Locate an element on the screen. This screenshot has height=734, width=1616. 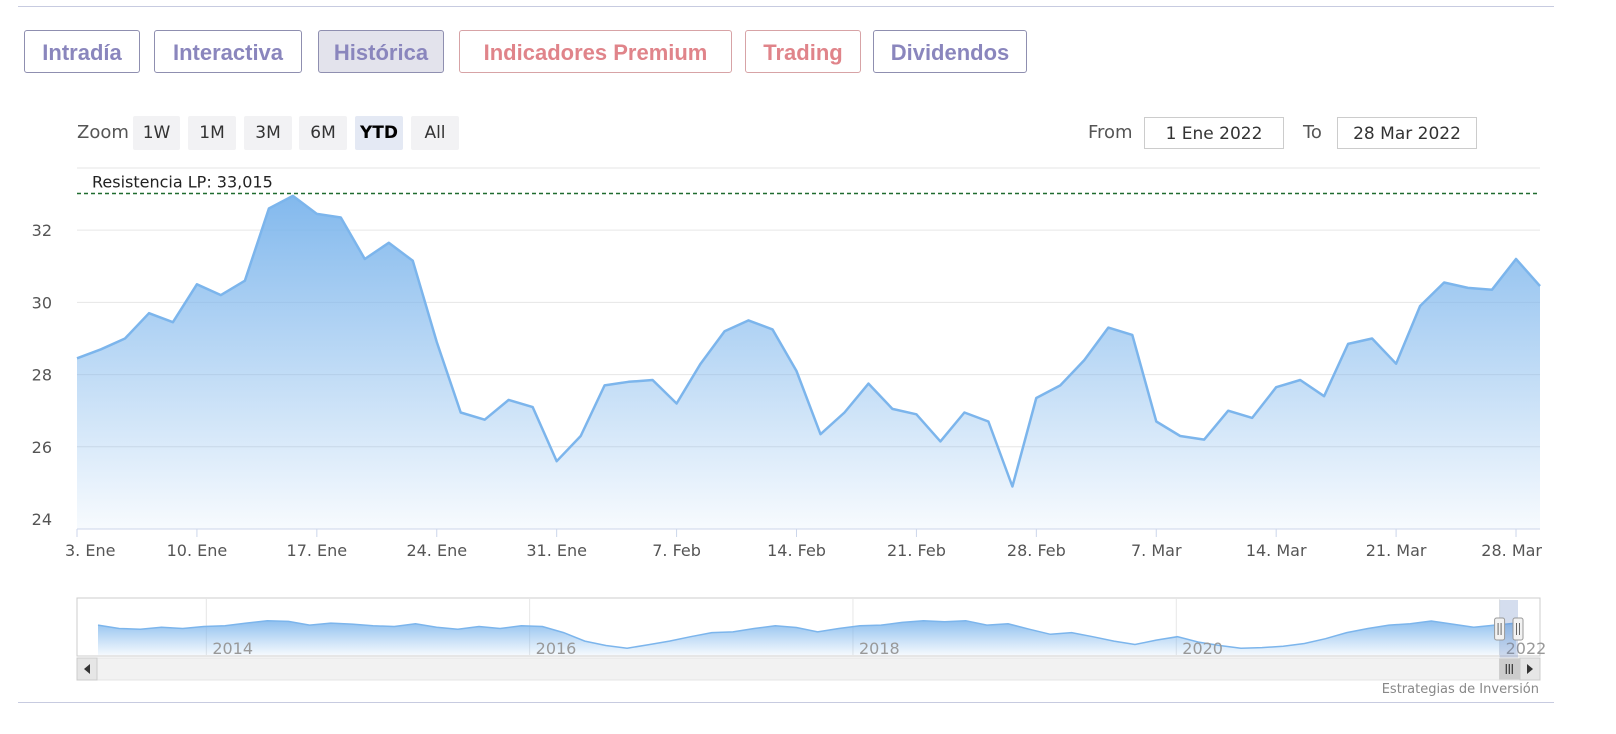
to-label: To is located at coordinates (1312, 132).